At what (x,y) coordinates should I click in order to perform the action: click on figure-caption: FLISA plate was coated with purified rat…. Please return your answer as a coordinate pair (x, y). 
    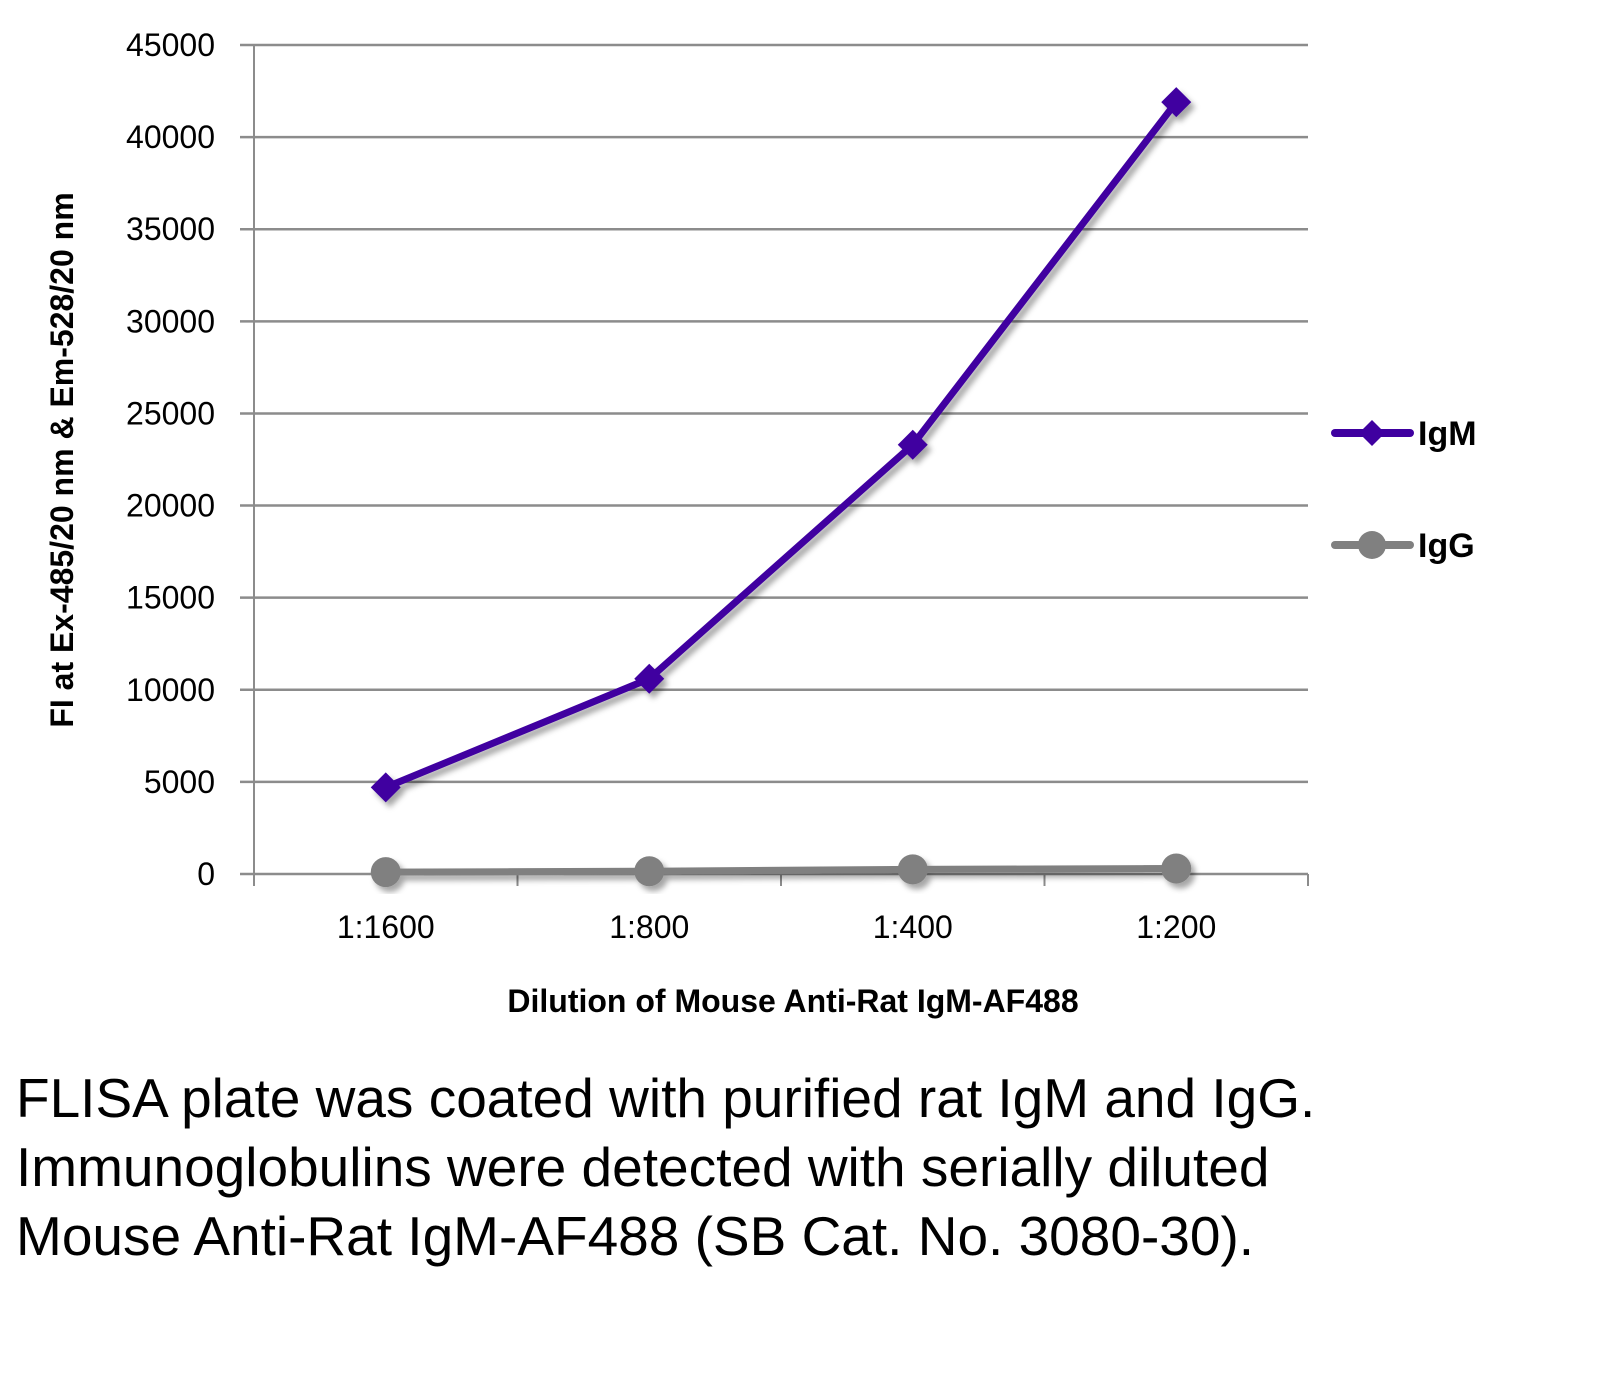
    Looking at the image, I should click on (681, 1167).